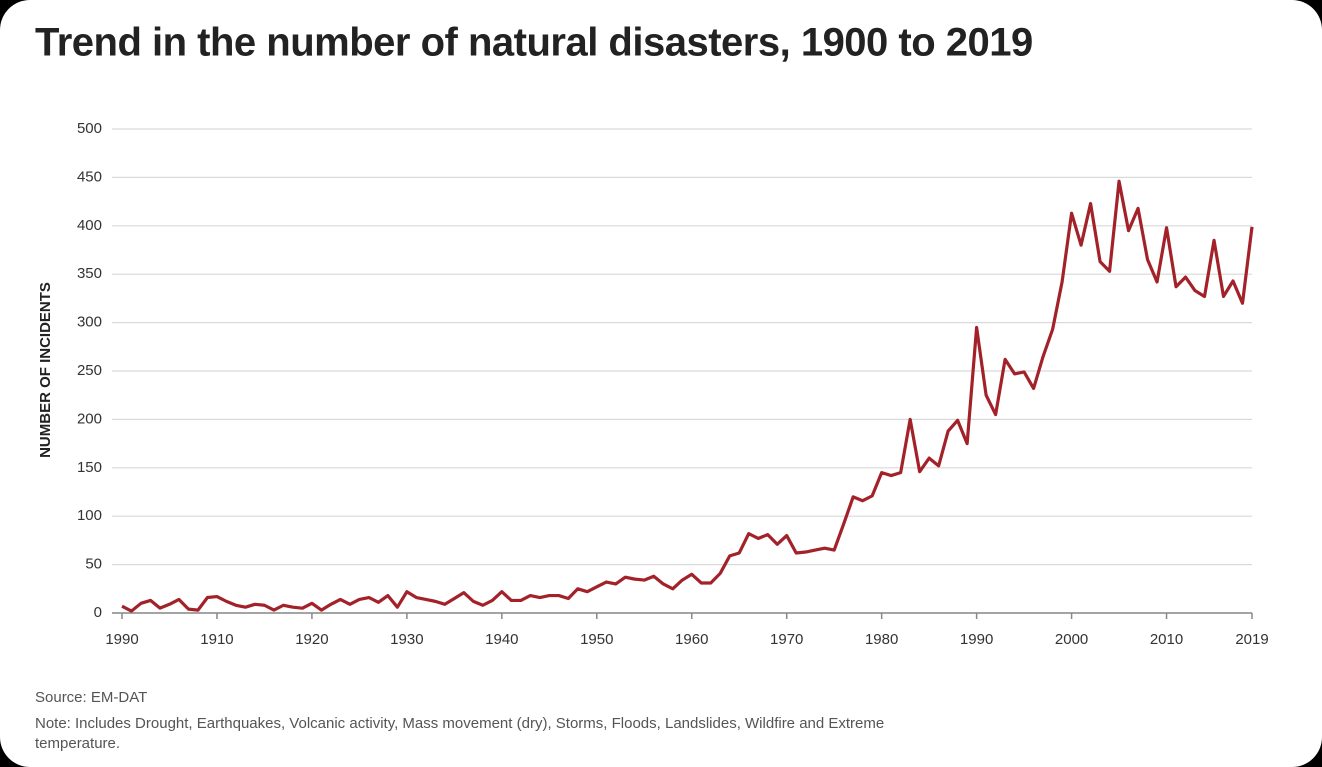 The width and height of the screenshot is (1322, 767). I want to click on y-tick-label: 100, so click(89, 515).